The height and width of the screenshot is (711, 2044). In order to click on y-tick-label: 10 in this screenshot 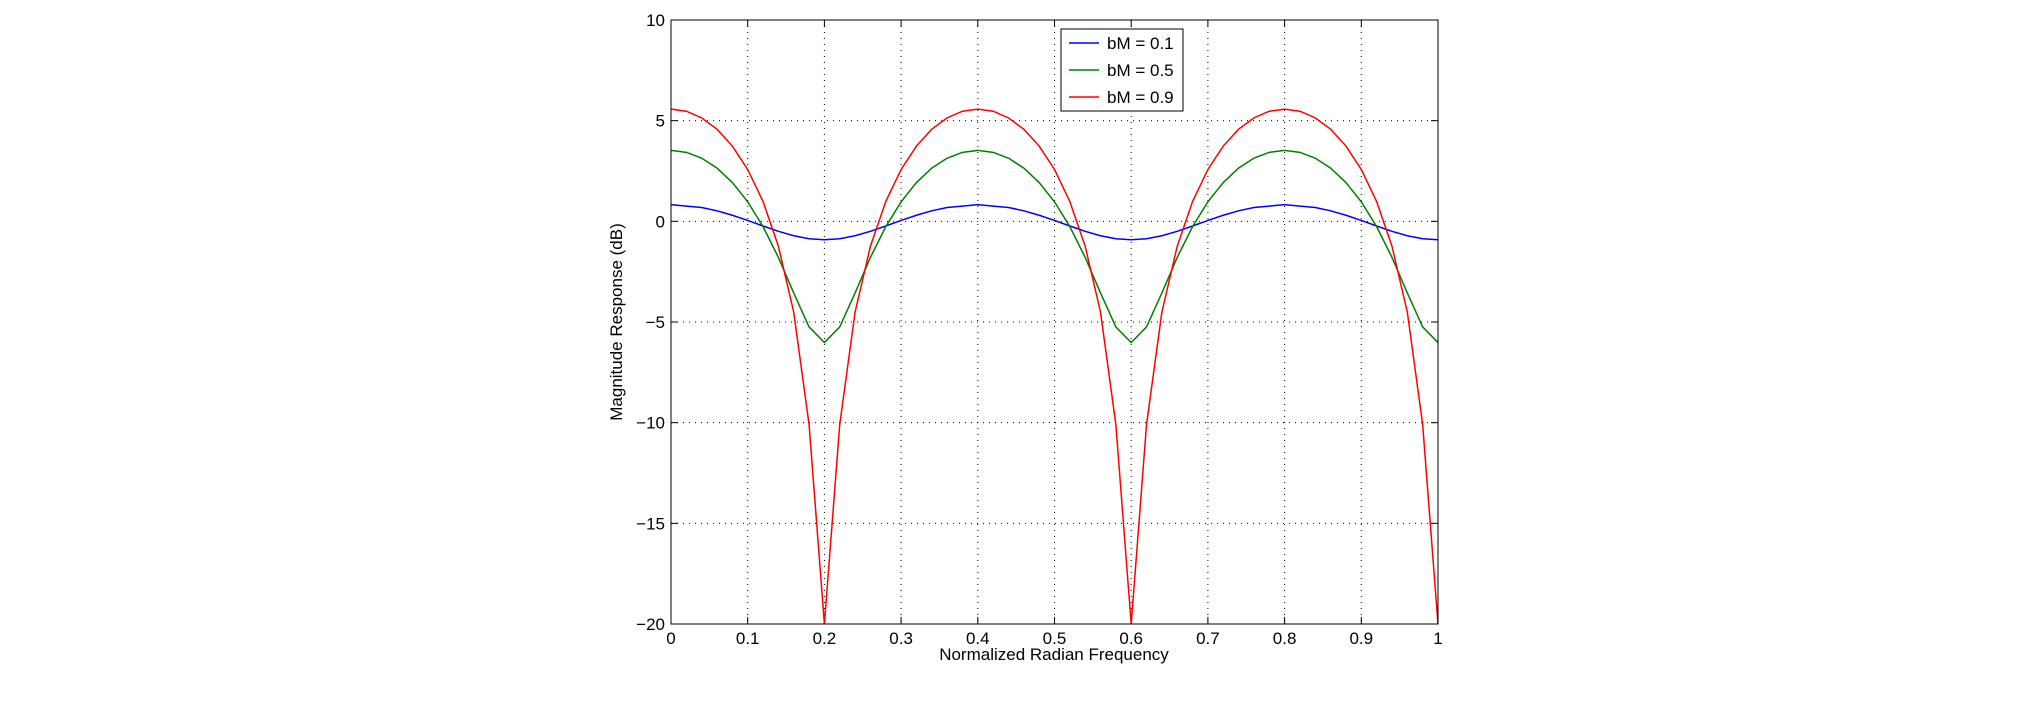, I will do `click(655, 20)`.